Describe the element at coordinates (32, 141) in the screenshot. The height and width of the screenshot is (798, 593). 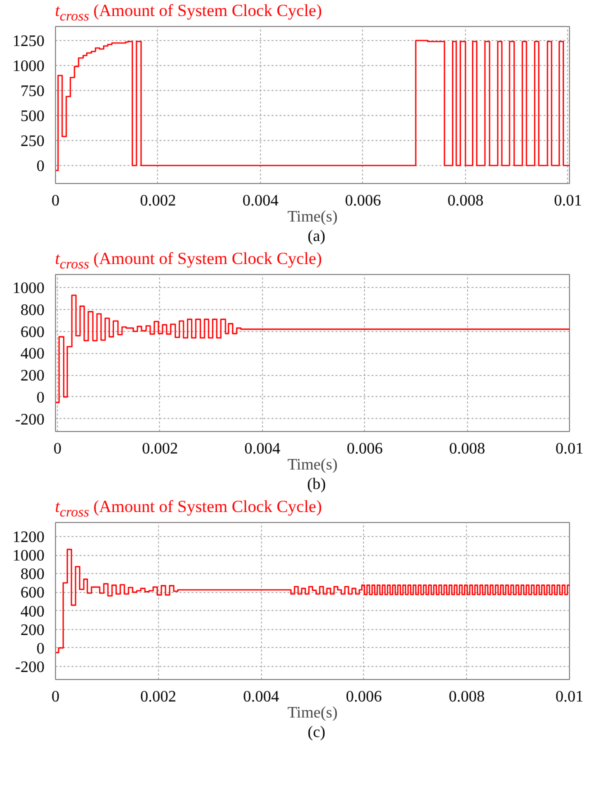
I see `y-tick-label: 250` at that location.